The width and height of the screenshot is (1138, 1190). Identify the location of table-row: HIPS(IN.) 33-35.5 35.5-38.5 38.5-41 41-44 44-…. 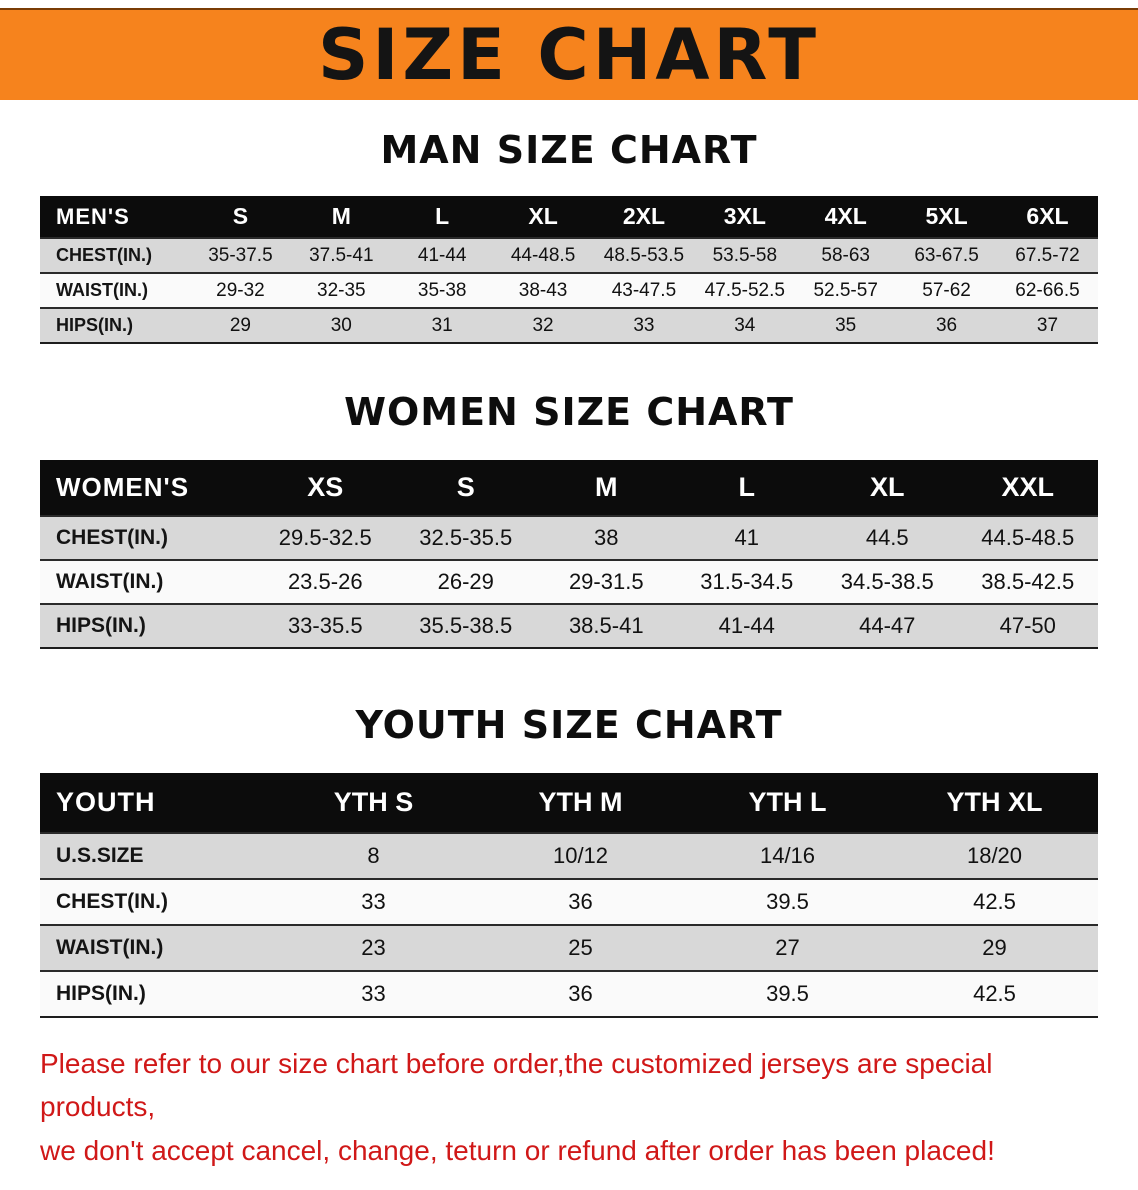
(569, 626).